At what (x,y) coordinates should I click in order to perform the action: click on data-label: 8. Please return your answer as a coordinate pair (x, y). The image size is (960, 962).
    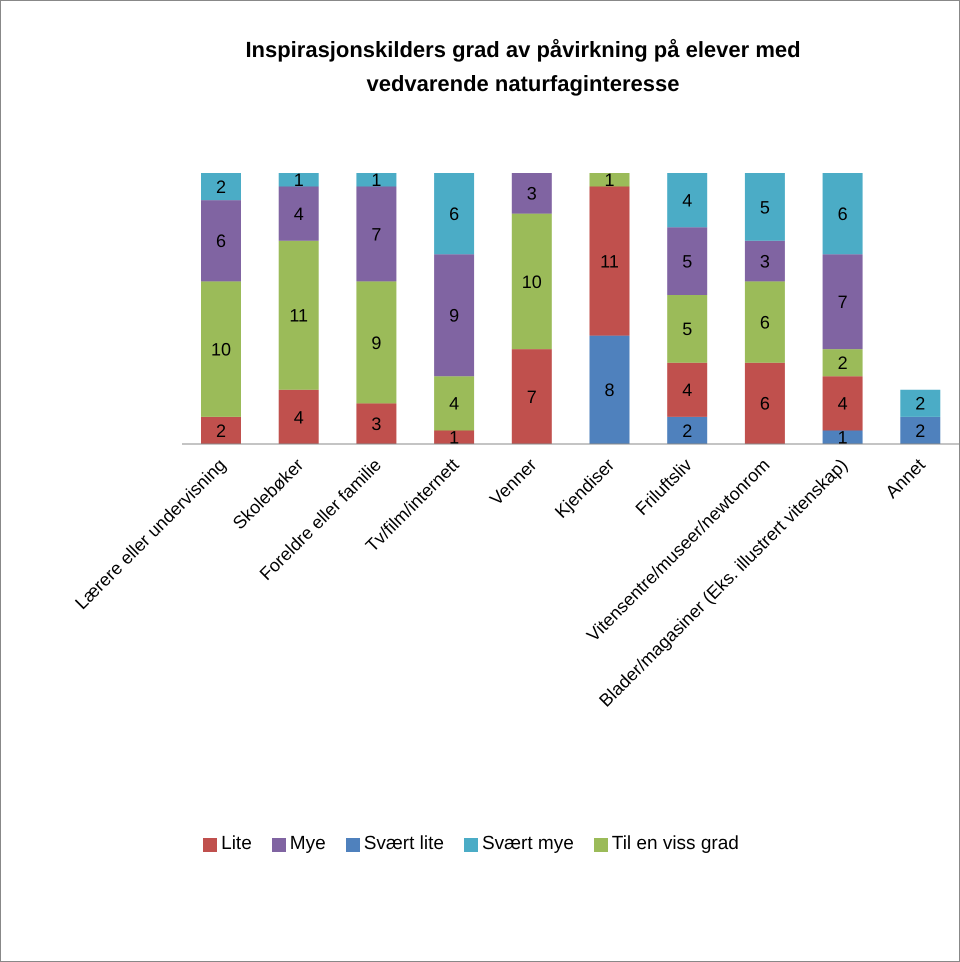
    Looking at the image, I should click on (609, 390).